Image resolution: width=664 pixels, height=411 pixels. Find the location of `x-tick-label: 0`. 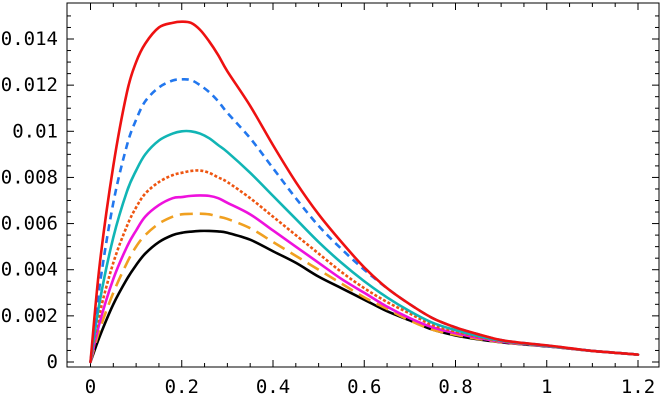

x-tick-label: 0 is located at coordinates (90, 387).